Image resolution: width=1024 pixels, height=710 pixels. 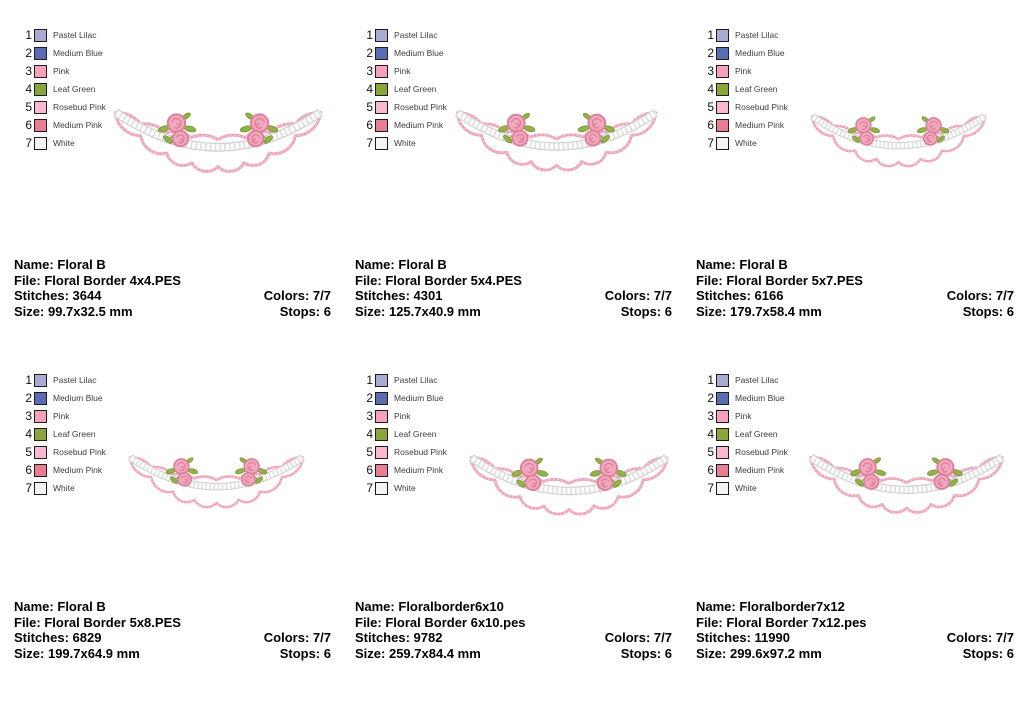 I want to click on stitches-value: 6829, so click(x=87, y=638).